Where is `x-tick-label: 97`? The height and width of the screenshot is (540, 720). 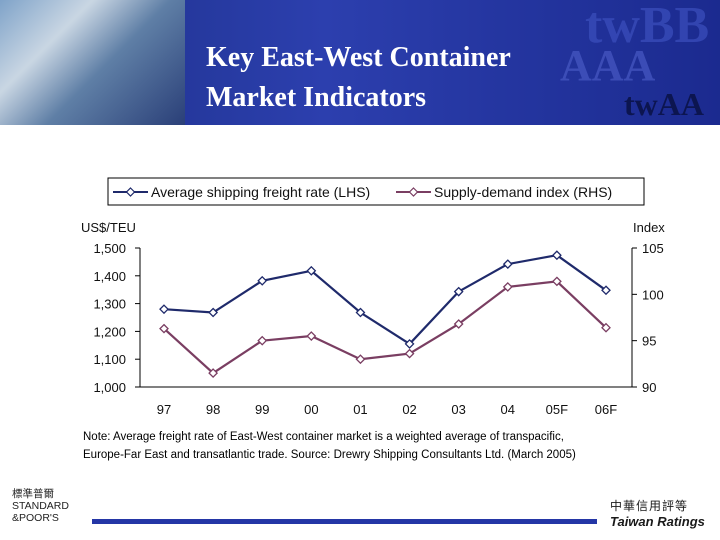
x-tick-label: 97 is located at coordinates (164, 409).